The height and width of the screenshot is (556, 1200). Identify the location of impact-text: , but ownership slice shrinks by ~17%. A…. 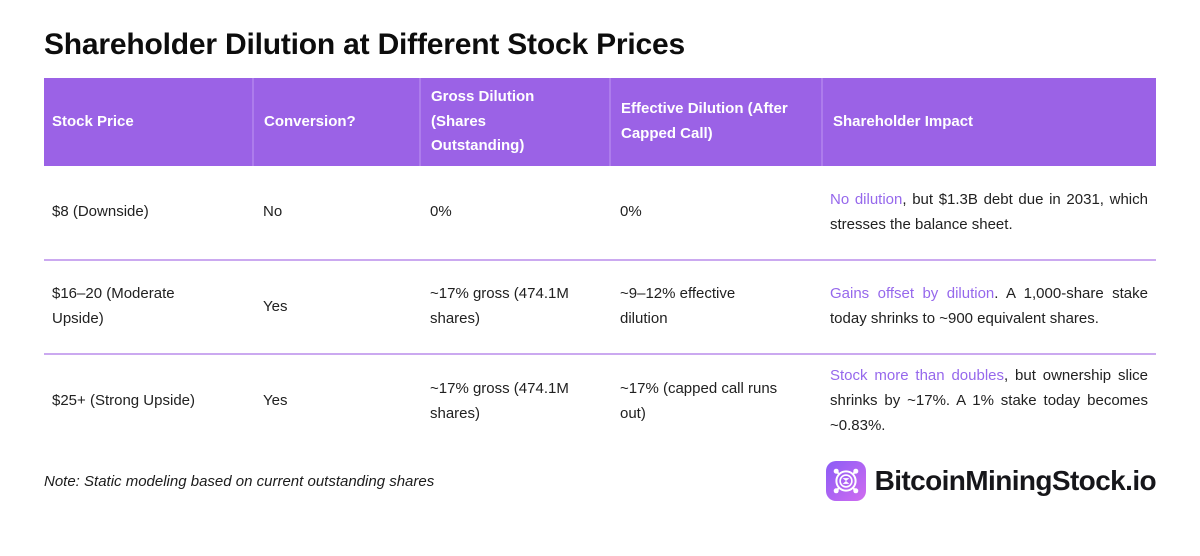
(989, 400).